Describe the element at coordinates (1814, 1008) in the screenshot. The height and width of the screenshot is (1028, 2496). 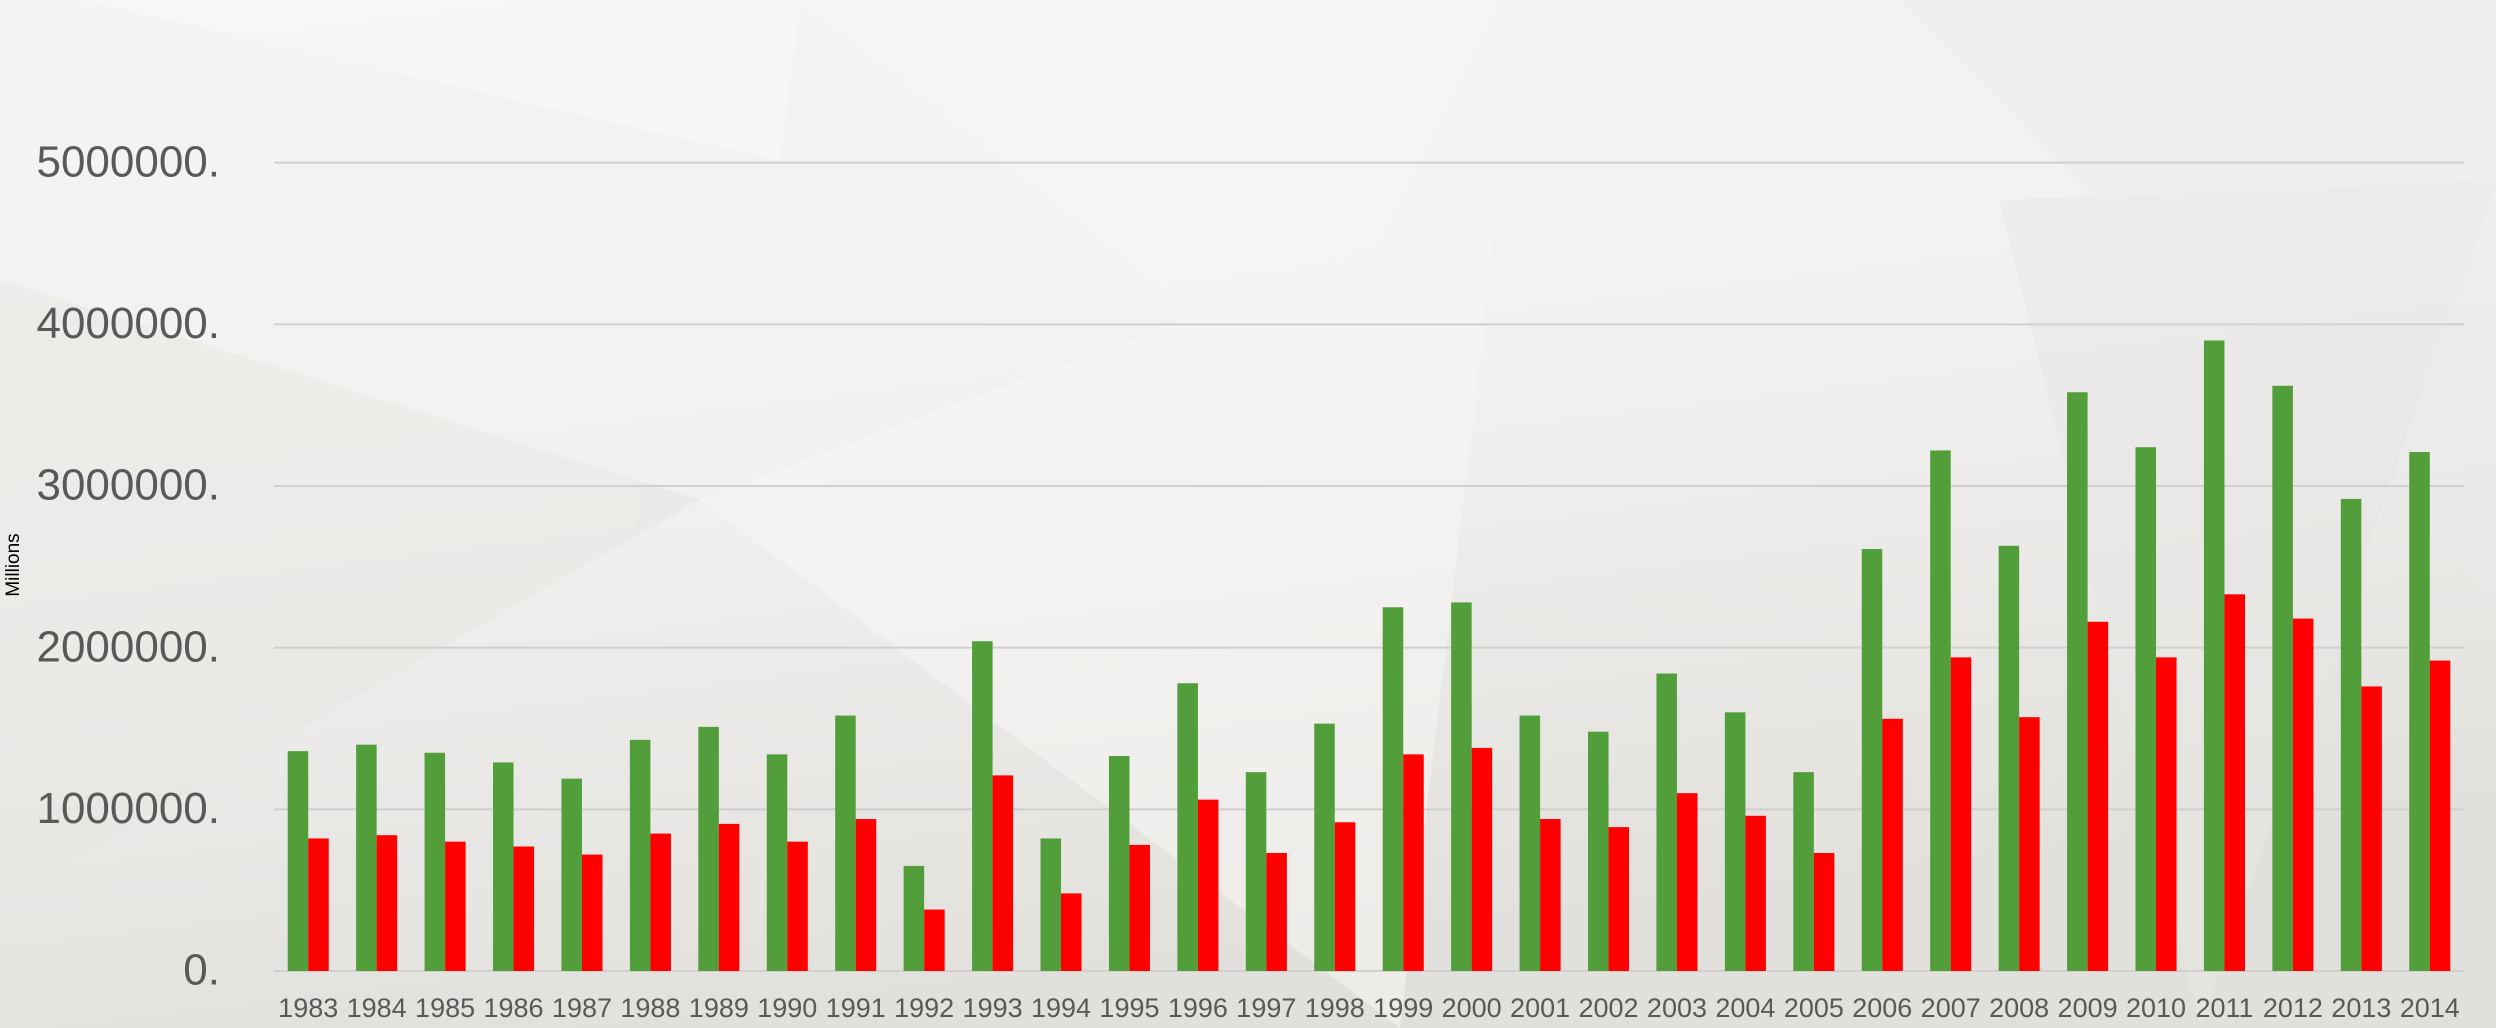
I see `x-tick-label: 2005` at that location.